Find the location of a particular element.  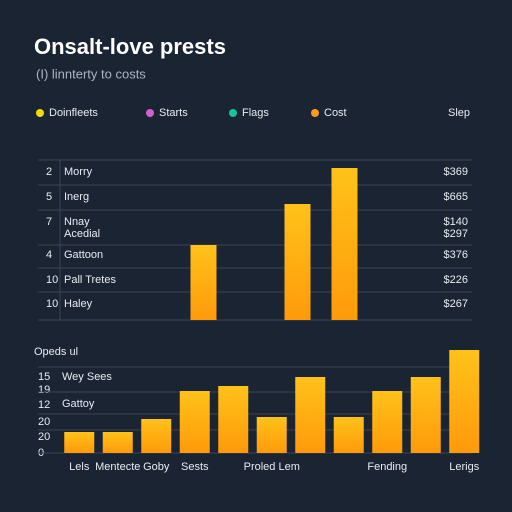

x-tick-label: Mentecte is located at coordinates (117, 467).